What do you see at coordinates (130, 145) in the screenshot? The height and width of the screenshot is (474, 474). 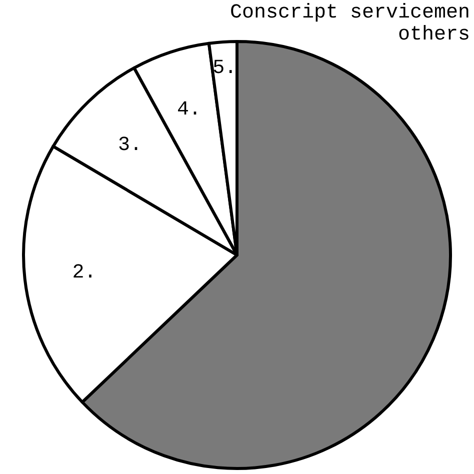 I see `slice-label: 3.` at bounding box center [130, 145].